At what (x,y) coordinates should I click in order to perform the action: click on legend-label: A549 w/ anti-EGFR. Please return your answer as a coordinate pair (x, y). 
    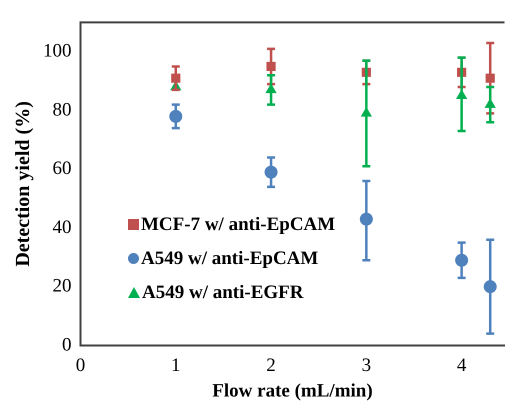
    Looking at the image, I should click on (223, 292).